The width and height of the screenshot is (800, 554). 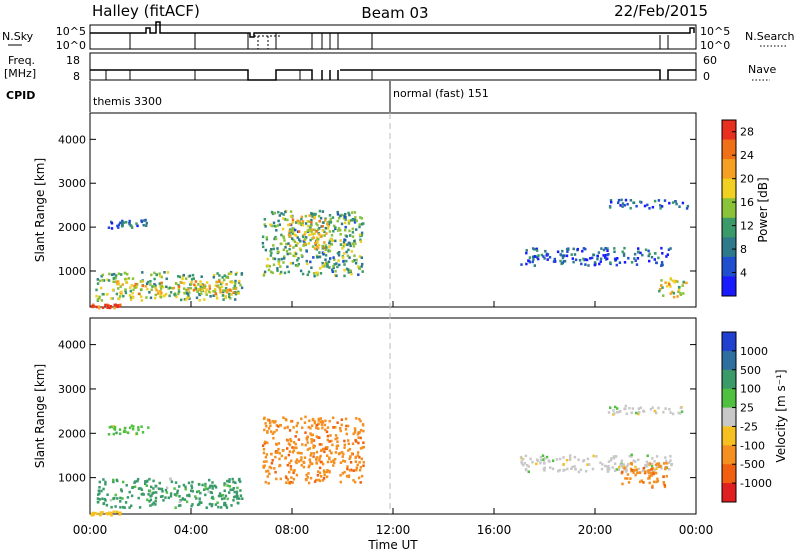 What do you see at coordinates (729, 417) in the screenshot?
I see `velocity-colorbar-swatch` at bounding box center [729, 417].